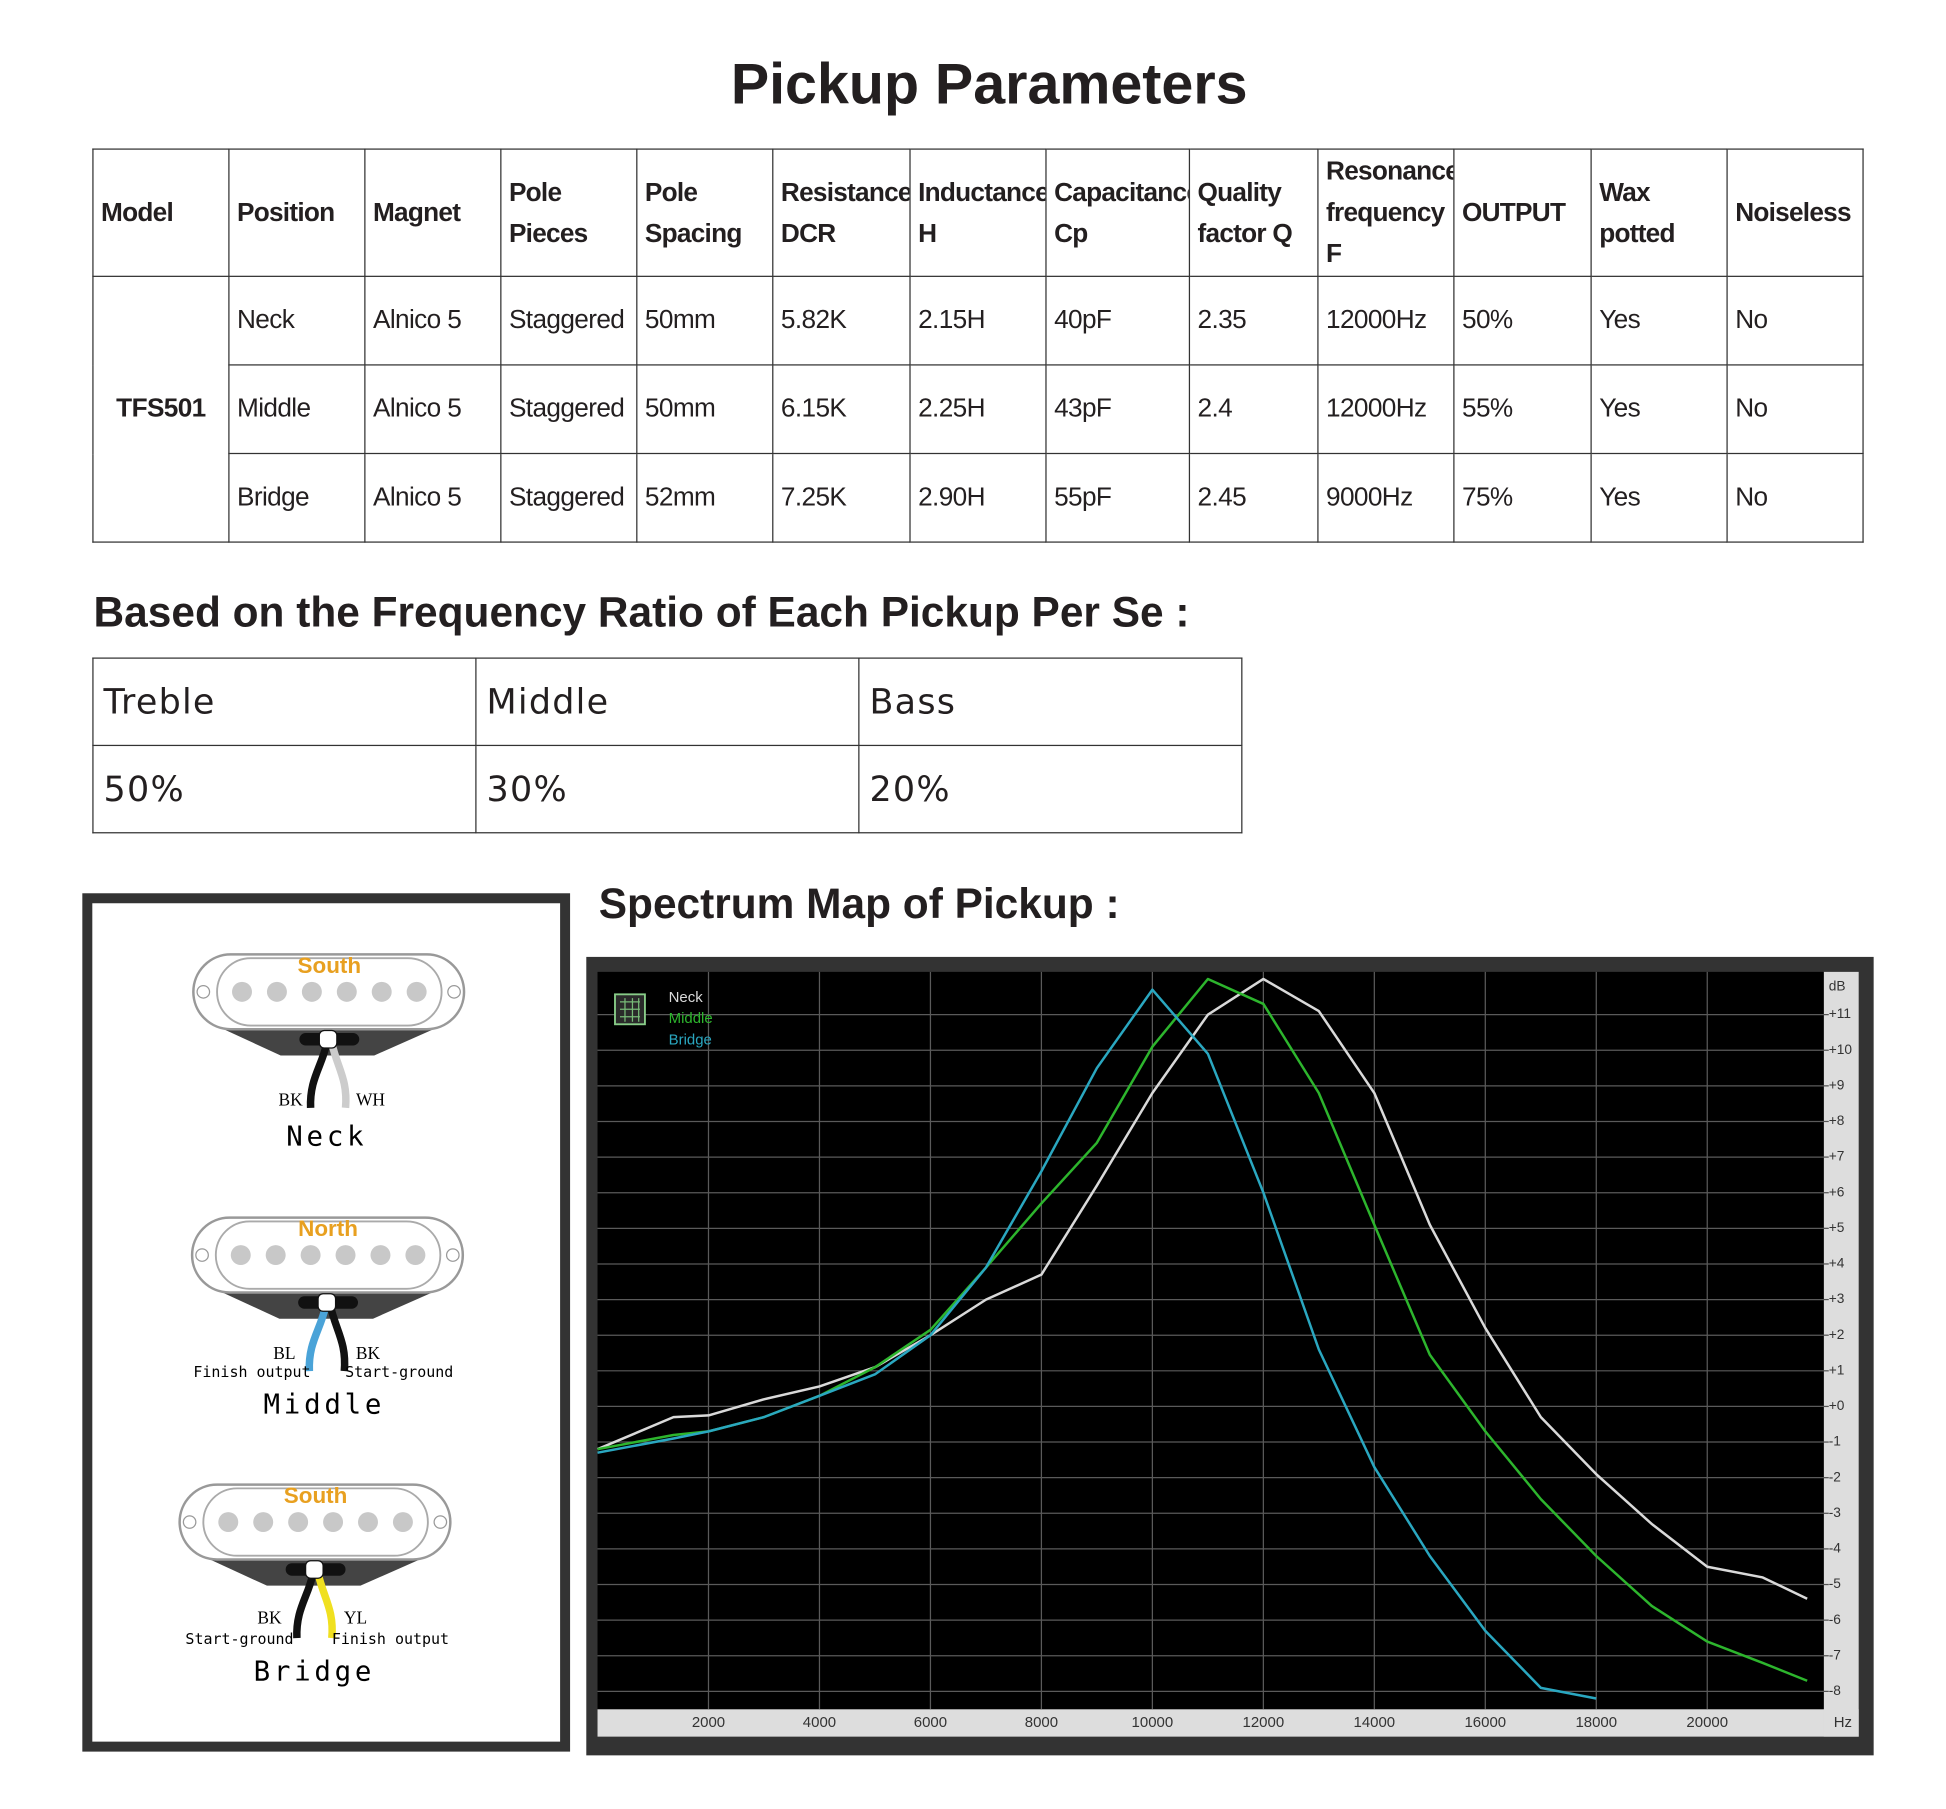  Describe the element at coordinates (1253, 212) in the screenshot. I see `header-cell: Quality factor Q` at that location.